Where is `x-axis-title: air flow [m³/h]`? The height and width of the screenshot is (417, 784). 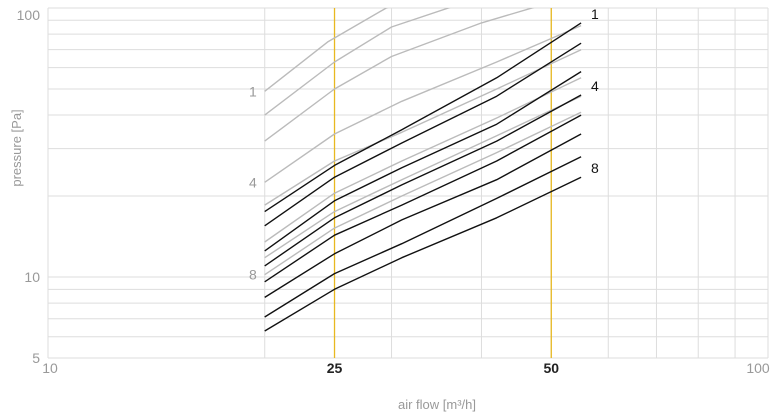
x-axis-title: air flow [m³/h] is located at coordinates (437, 404).